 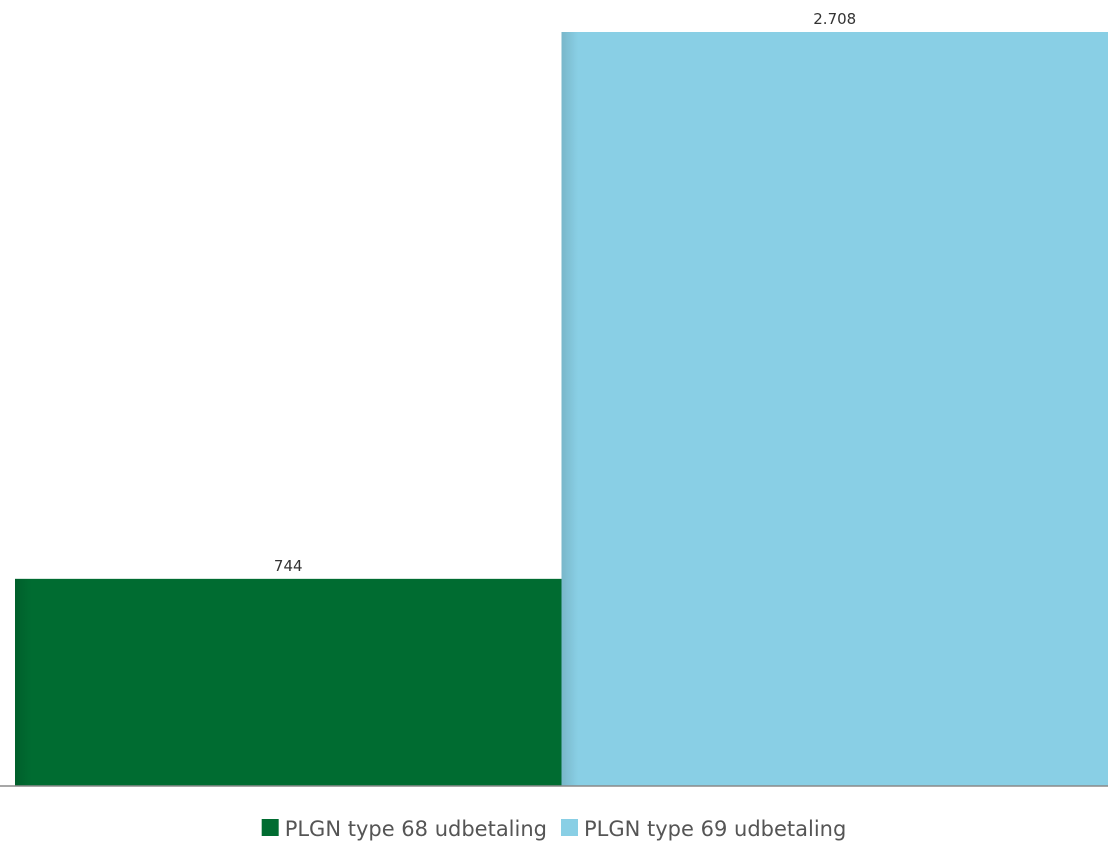 I want to click on value-label: 2.708, so click(x=834, y=19).